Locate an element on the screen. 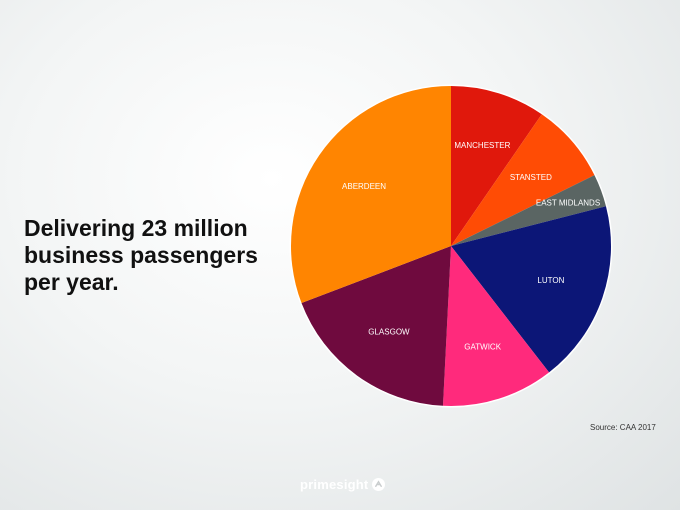 Image resolution: width=680 pixels, height=510 pixels. source-note: Source: CAA 2017 is located at coordinates (623, 427).